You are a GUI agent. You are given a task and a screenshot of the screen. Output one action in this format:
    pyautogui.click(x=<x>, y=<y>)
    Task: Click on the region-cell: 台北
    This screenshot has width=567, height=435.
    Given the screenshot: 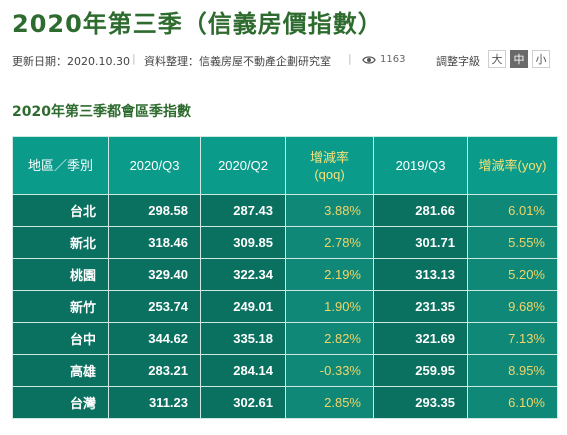 What is the action you would take?
    pyautogui.click(x=60, y=210)
    